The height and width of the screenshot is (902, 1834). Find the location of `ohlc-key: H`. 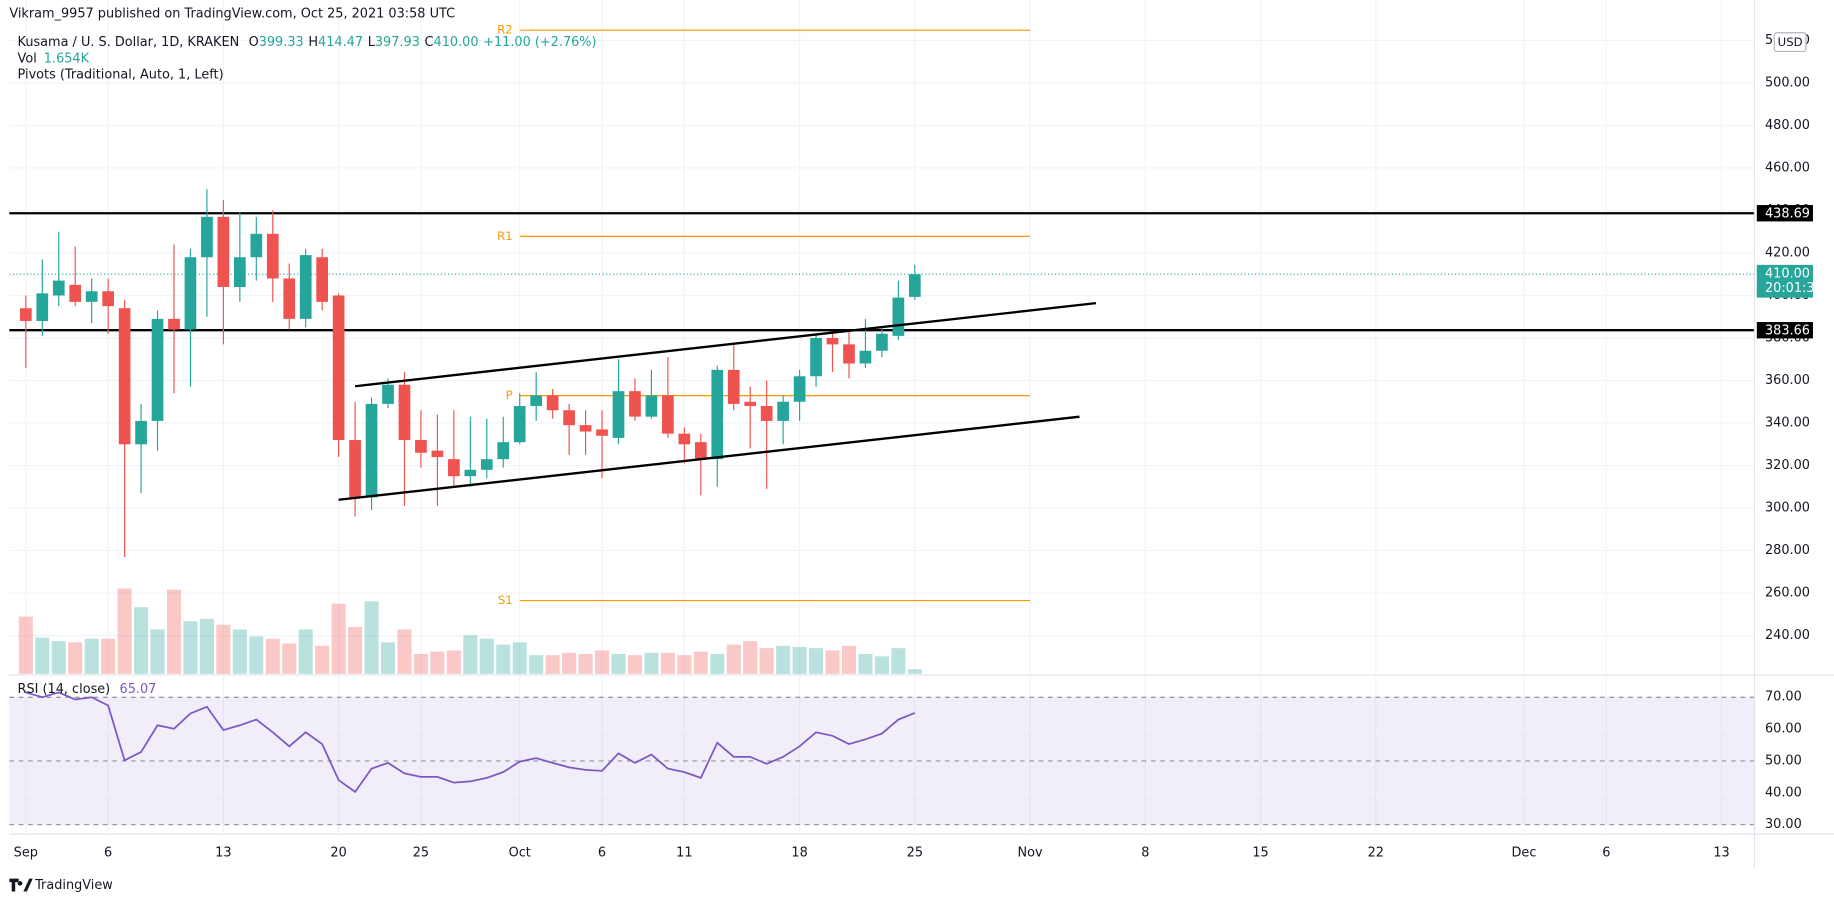

ohlc-key: H is located at coordinates (313, 42).